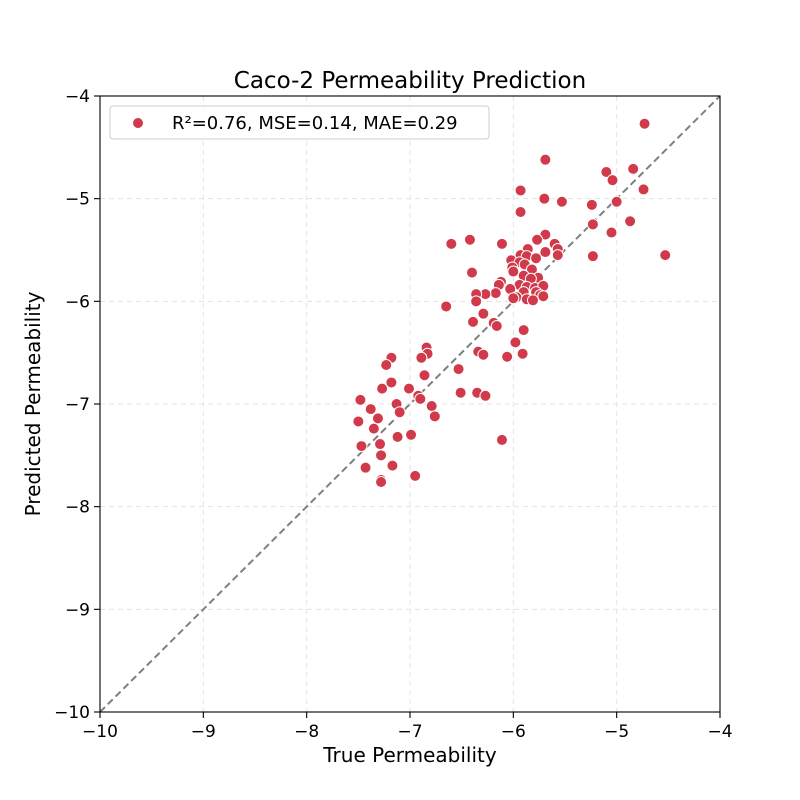 This screenshot has width=800, height=800. Describe the element at coordinates (100, 732) in the screenshot. I see `x-tick-label: −10` at that location.